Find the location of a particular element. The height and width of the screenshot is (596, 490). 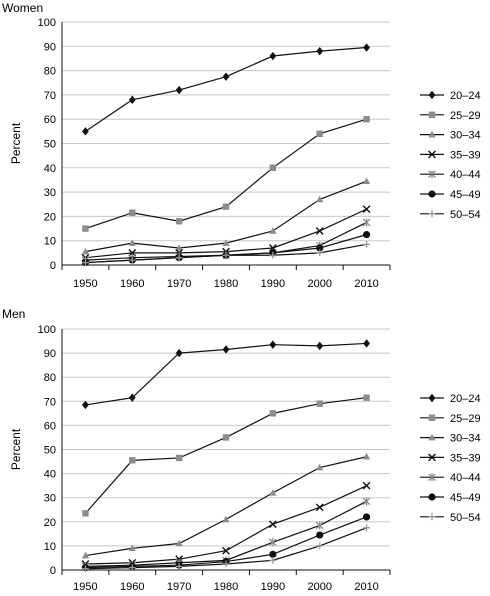

y-tick-label-20: 20 is located at coordinates (50, 523).